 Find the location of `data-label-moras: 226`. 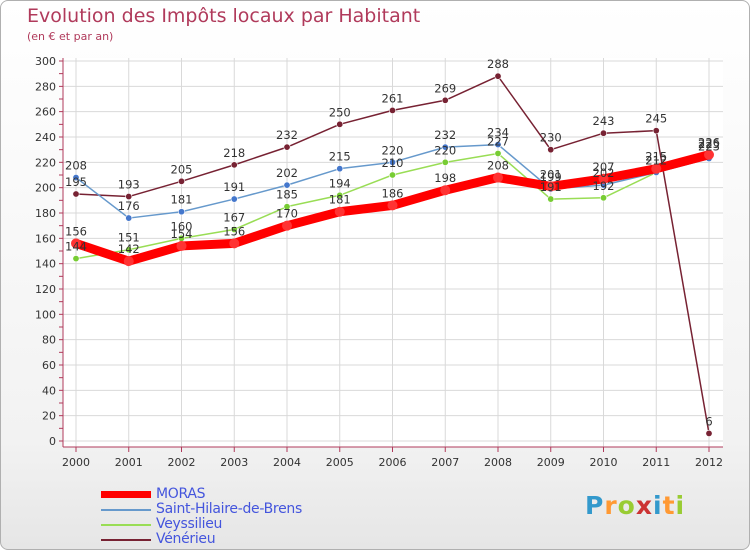

data-label-moras: 226 is located at coordinates (709, 143).